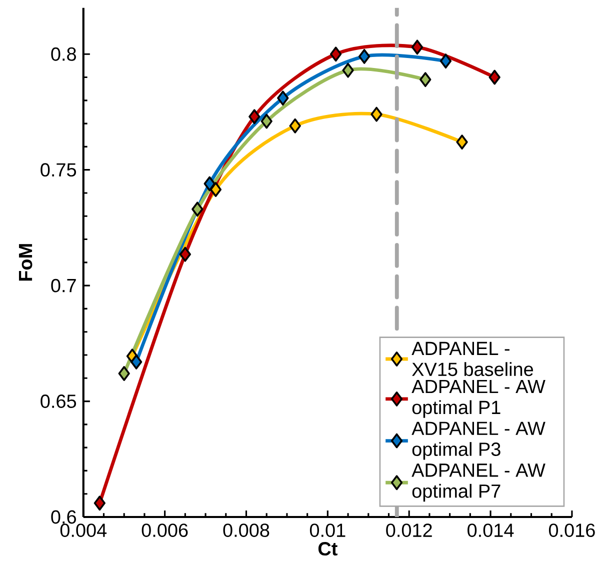 This screenshot has width=602, height=587. I want to click on y-tick-label: 0.8, so click(63, 55).